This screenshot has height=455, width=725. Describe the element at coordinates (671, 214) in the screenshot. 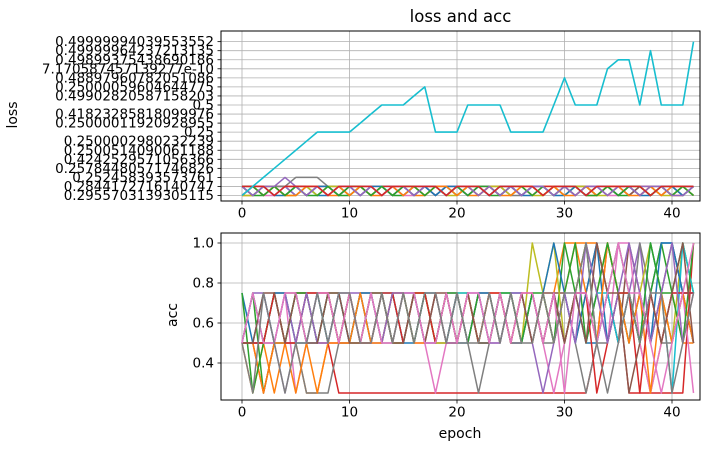

I see `loss-x-tick-label: 40` at that location.